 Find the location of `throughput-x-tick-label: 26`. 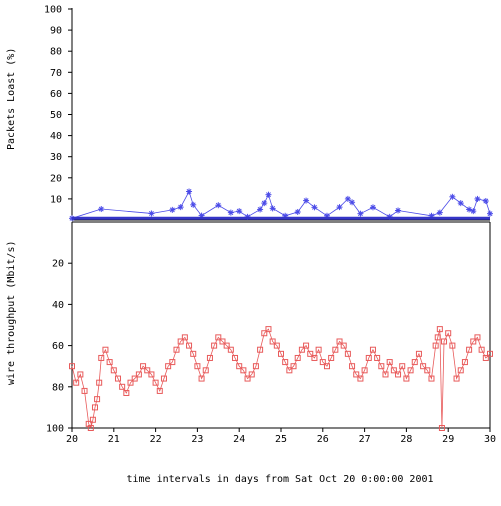

throughput-x-tick-label: 26 is located at coordinates (323, 439).